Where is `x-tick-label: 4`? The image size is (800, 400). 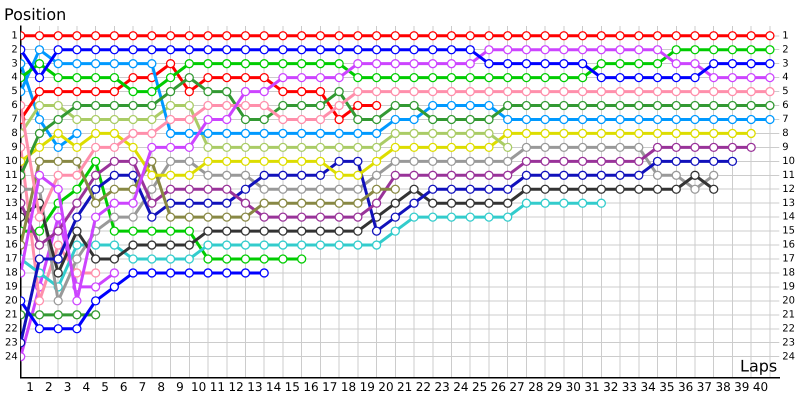
x-tick-label: 4 is located at coordinates (86, 387).